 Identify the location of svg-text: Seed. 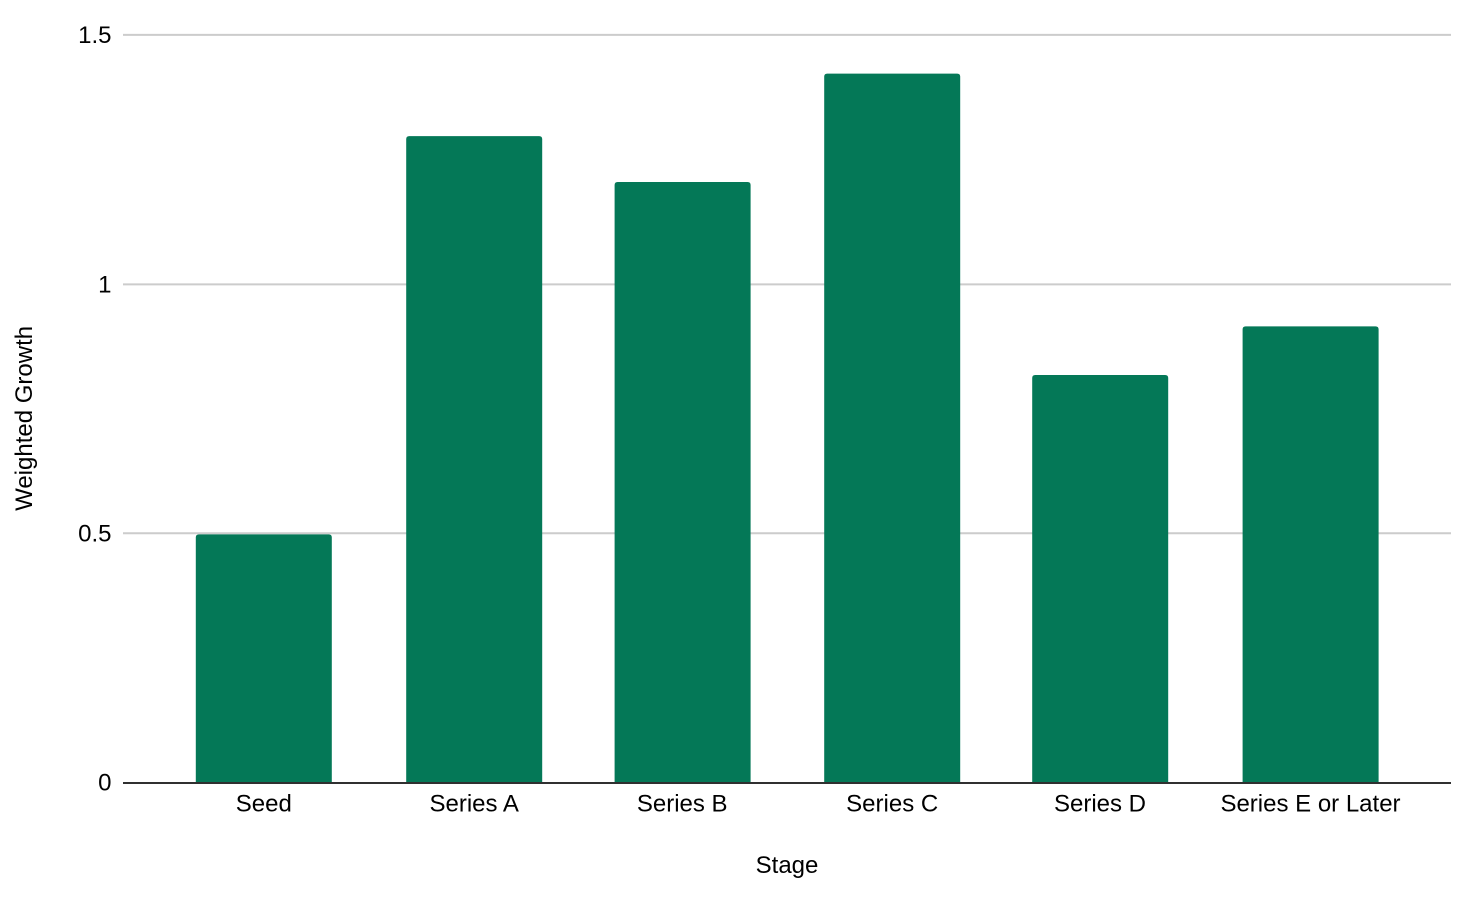
(264, 804).